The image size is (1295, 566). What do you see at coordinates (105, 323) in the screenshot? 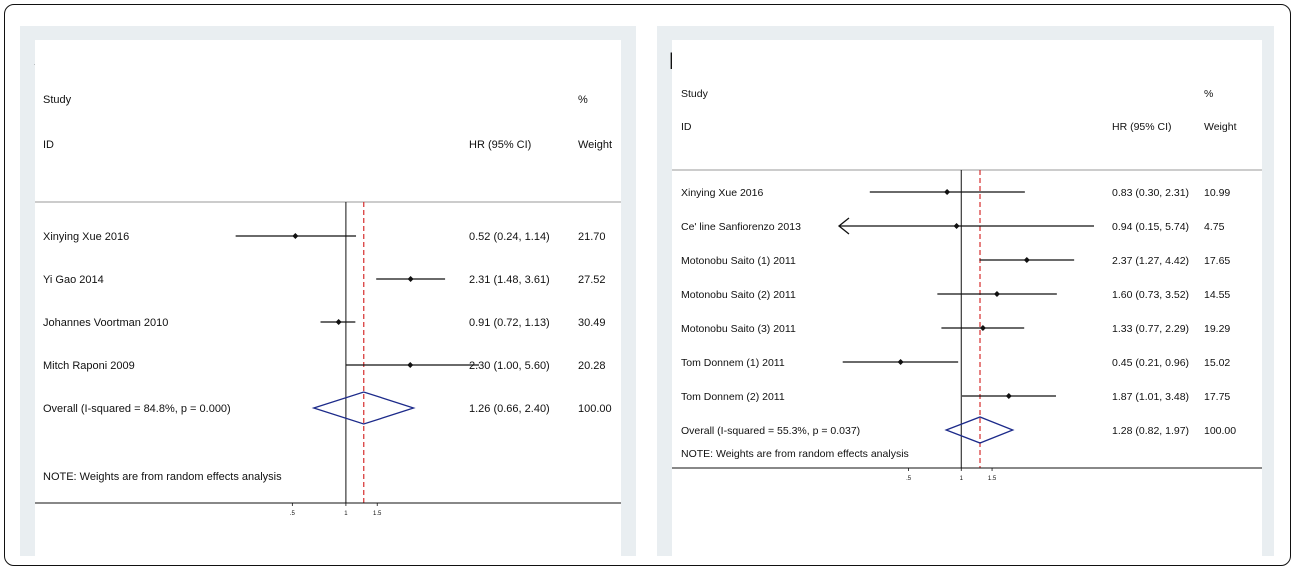
I see `study-name: Johannes Voortman 2010` at bounding box center [105, 323].